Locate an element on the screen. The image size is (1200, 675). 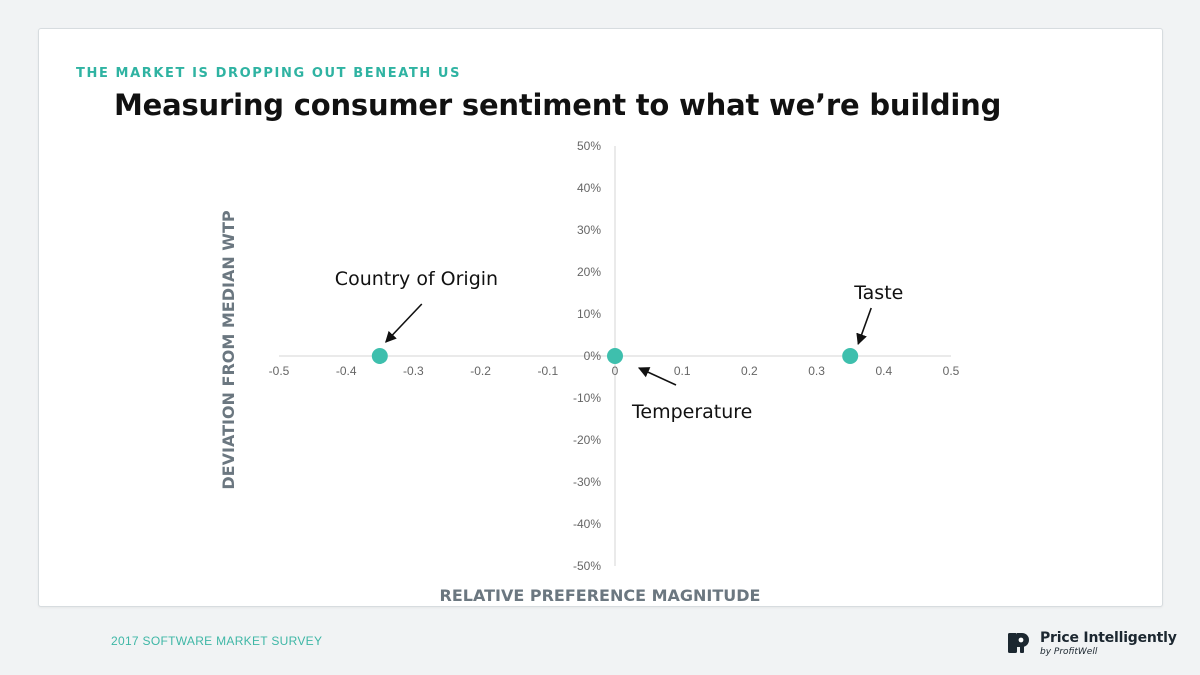
footer-survey-label: 2017 SOFTWARE MARKET SURVEY is located at coordinates (217, 641).